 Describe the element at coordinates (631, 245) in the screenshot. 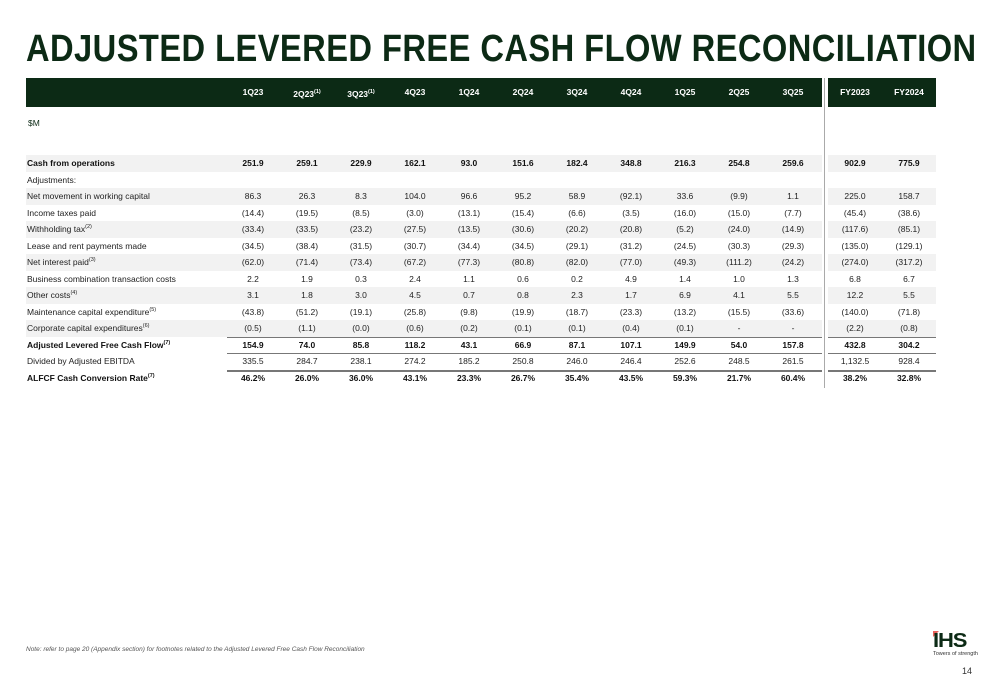

I see `cell-value: (31.2)` at that location.